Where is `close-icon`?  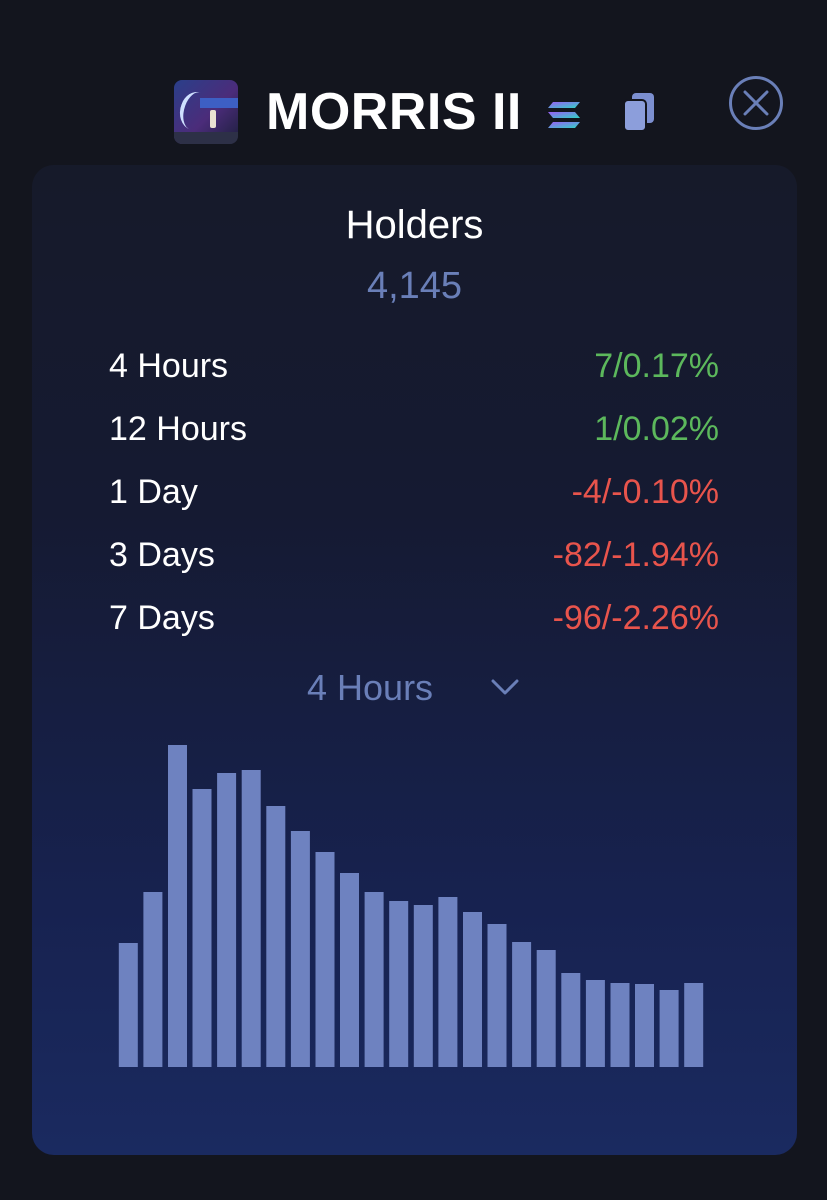
close-icon is located at coordinates (756, 103).